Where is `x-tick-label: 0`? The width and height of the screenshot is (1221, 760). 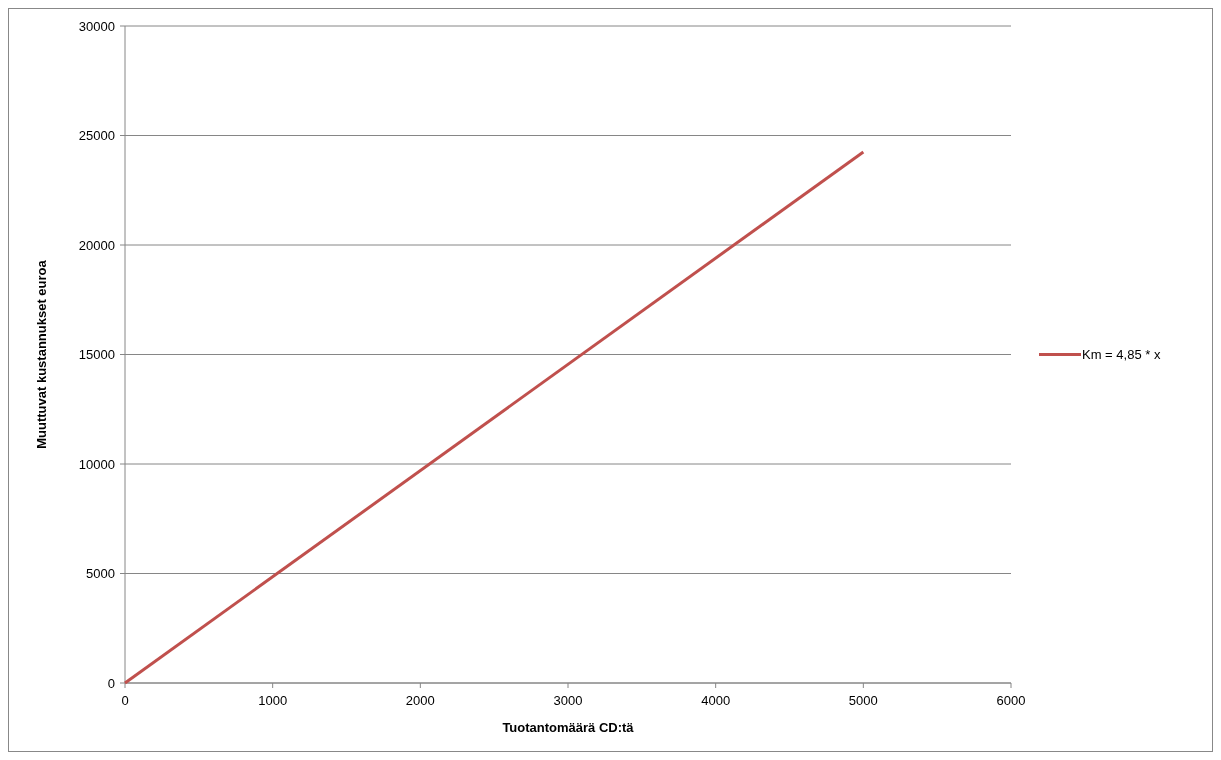 x-tick-label: 0 is located at coordinates (125, 700).